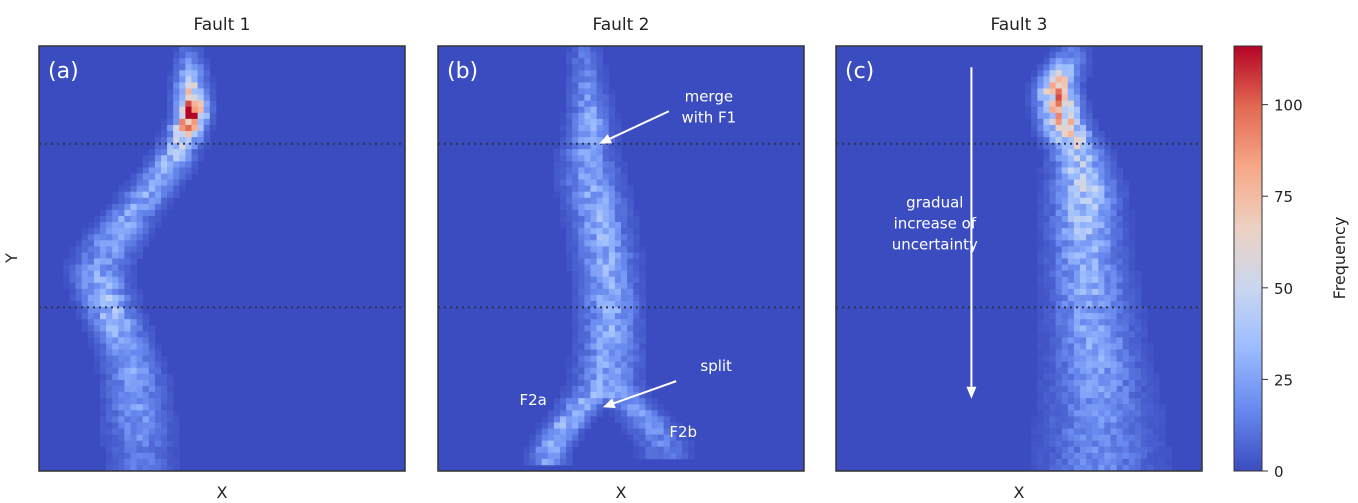 The height and width of the screenshot is (503, 1358). What do you see at coordinates (645, 392) in the screenshot?
I see `annotation-arrow` at bounding box center [645, 392].